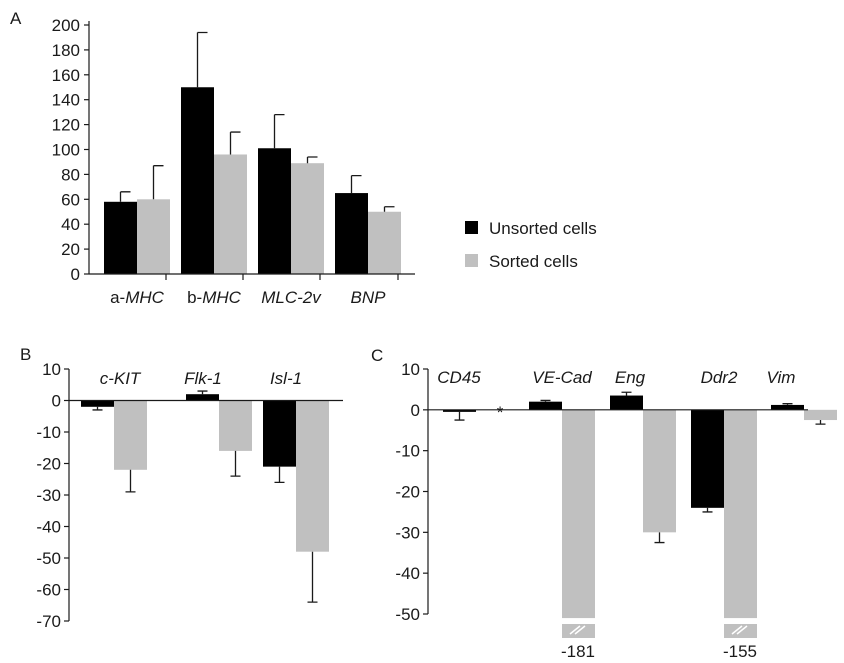 The width and height of the screenshot is (844, 663). What do you see at coordinates (407, 614) in the screenshot?
I see `y-tick-label-c: -50` at bounding box center [407, 614].